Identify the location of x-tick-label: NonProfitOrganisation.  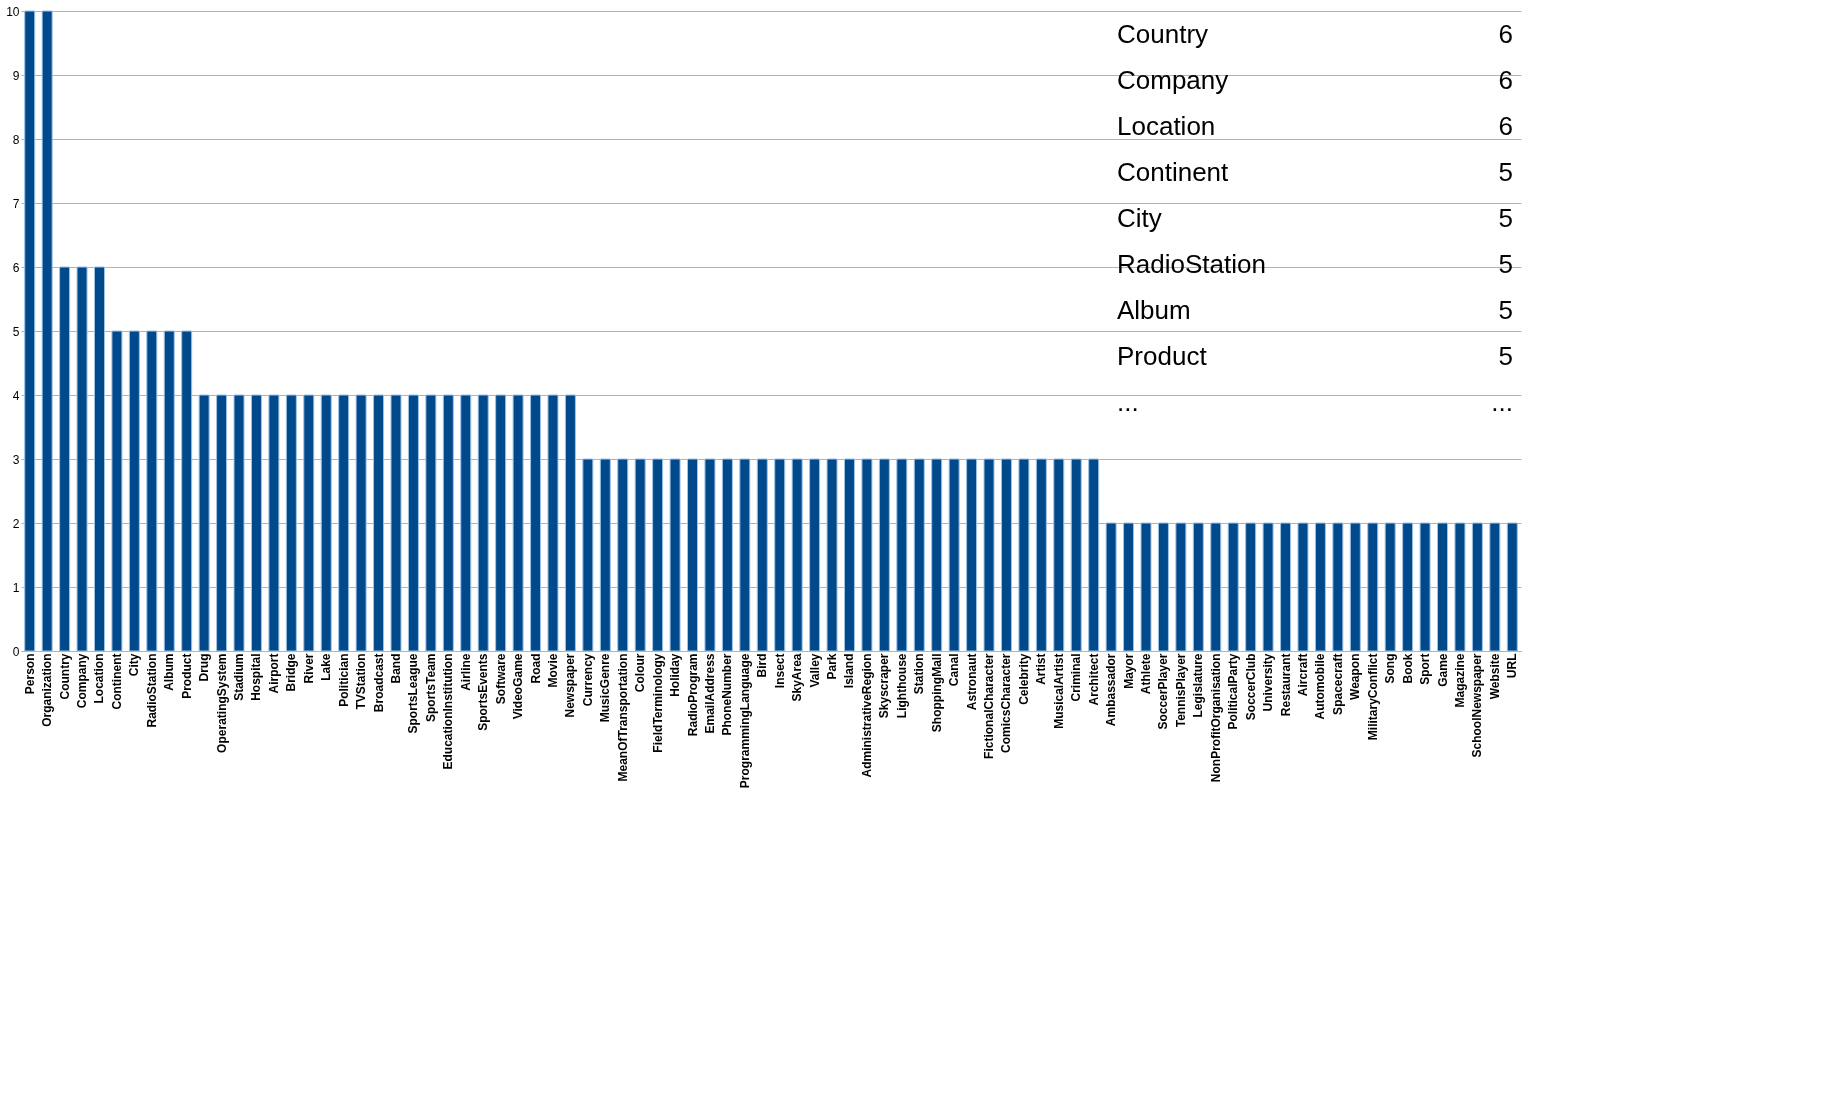
(1215, 718).